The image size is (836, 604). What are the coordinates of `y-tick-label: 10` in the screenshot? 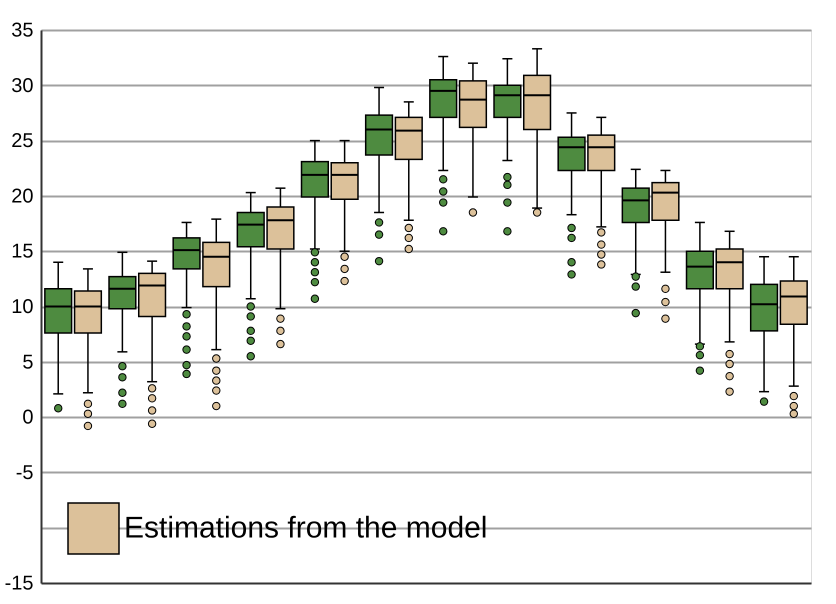 It's located at (22, 307).